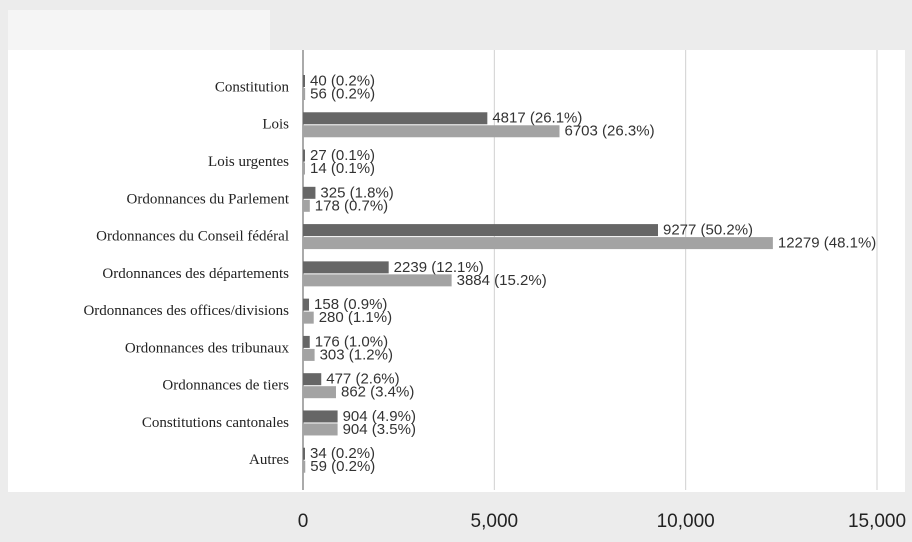 The width and height of the screenshot is (912, 542). Describe the element at coordinates (248, 162) in the screenshot. I see `y-tick-label: Lois urgentes` at that location.